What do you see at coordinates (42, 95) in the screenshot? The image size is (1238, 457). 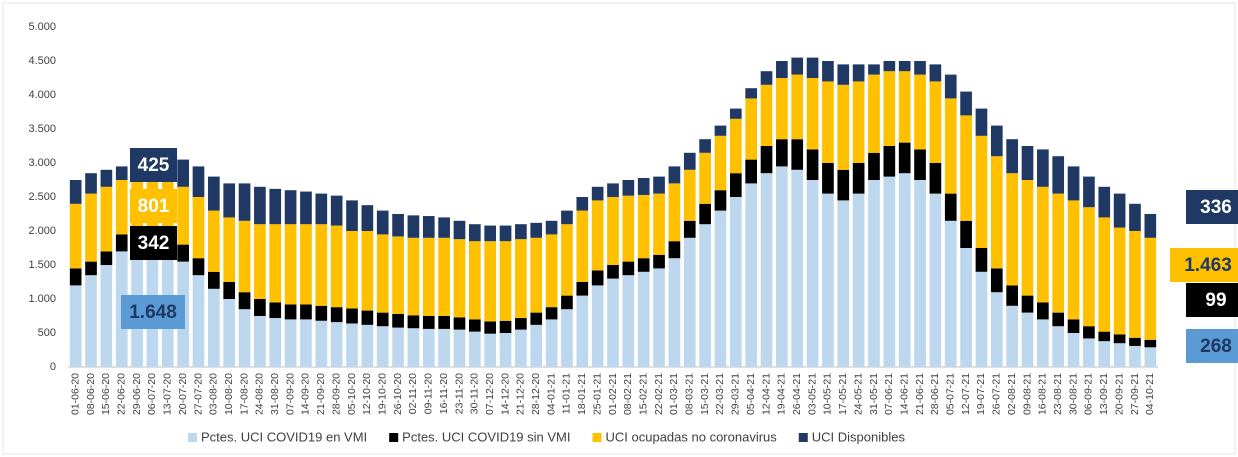 I see `y-tick-label: 4.000` at bounding box center [42, 95].